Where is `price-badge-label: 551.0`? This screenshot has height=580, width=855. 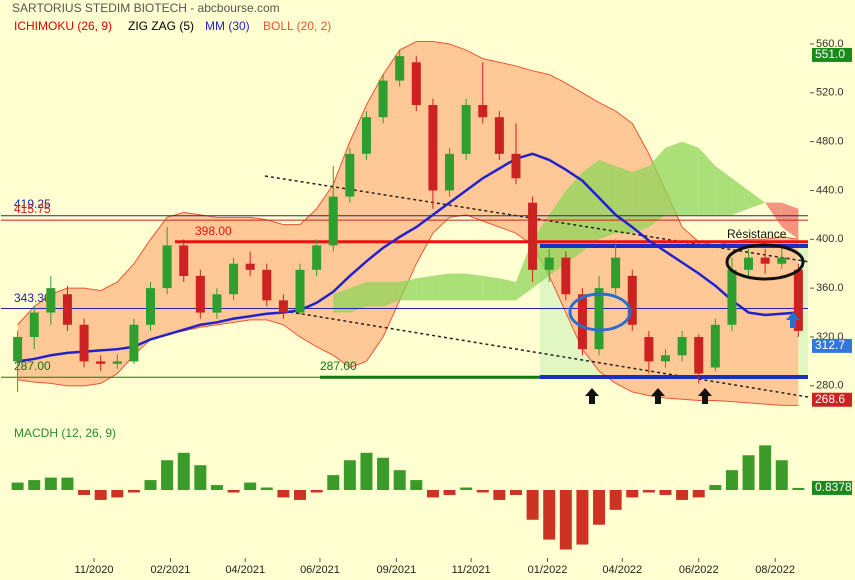
price-badge-label: 551.0 is located at coordinates (830, 54).